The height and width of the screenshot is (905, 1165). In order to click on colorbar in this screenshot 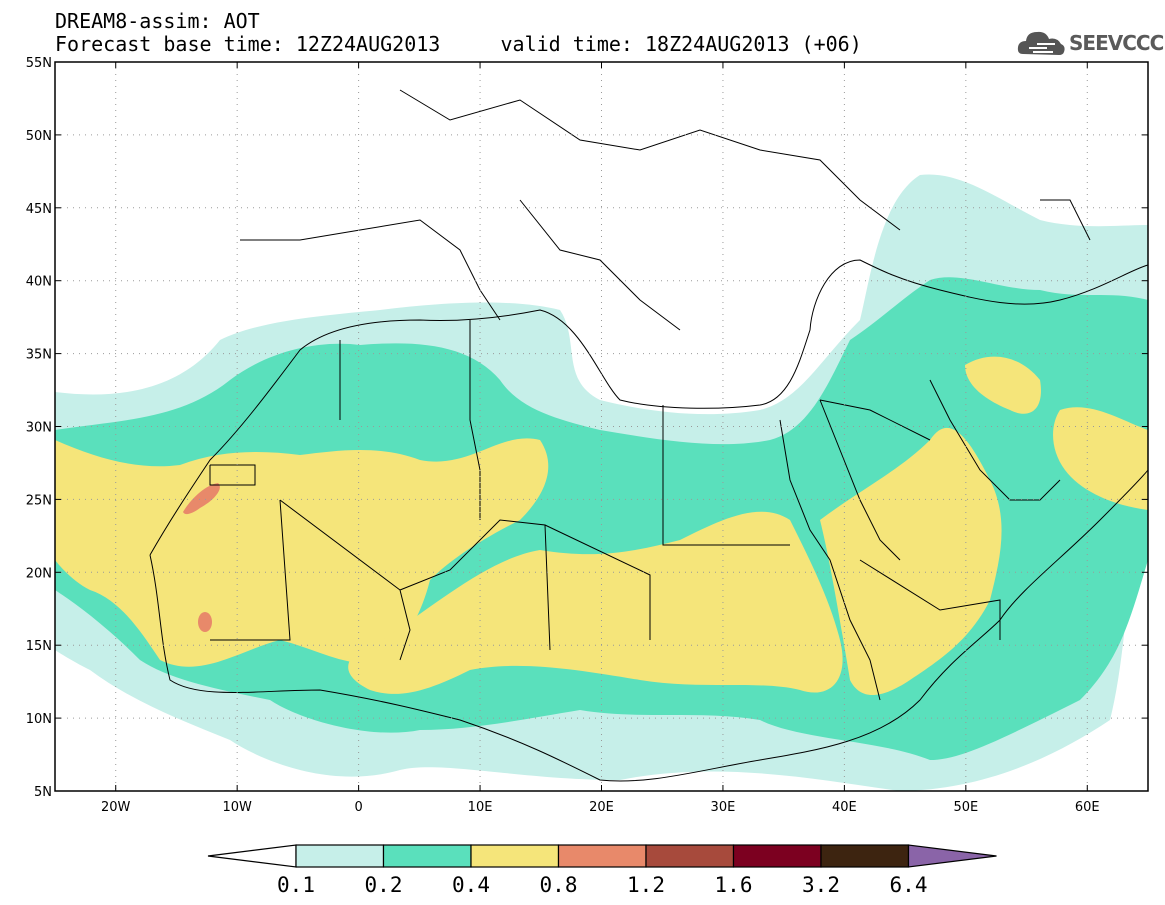, I will do `click(602, 856)`.